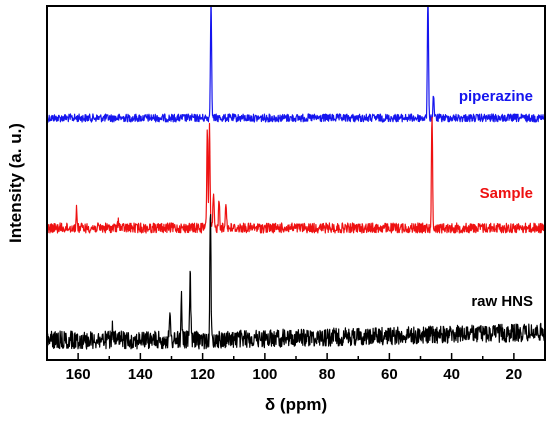 The image size is (550, 444). What do you see at coordinates (451, 374) in the screenshot?
I see `x-tick-label: 40` at bounding box center [451, 374].